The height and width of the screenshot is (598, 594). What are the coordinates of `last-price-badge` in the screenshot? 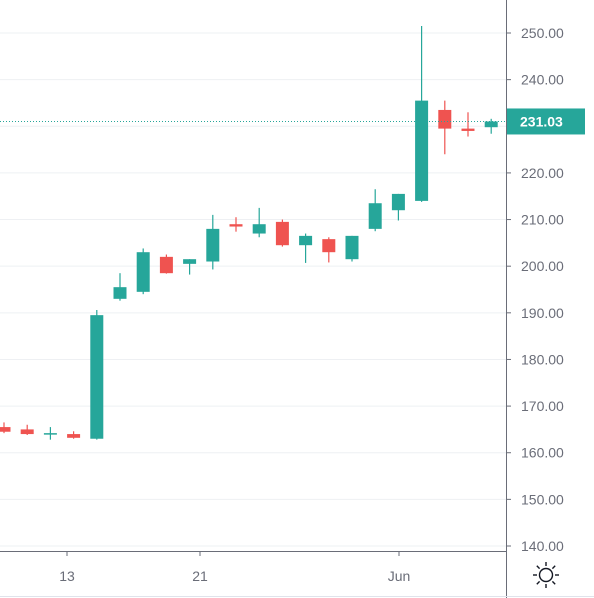 It's located at (546, 121).